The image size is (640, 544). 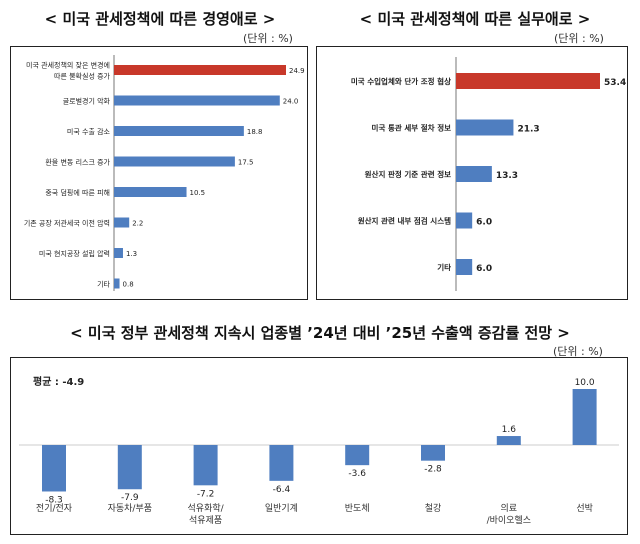 What do you see at coordinates (281, 508) in the screenshot?
I see `chart3-category-label: 일반기계` at bounding box center [281, 508].